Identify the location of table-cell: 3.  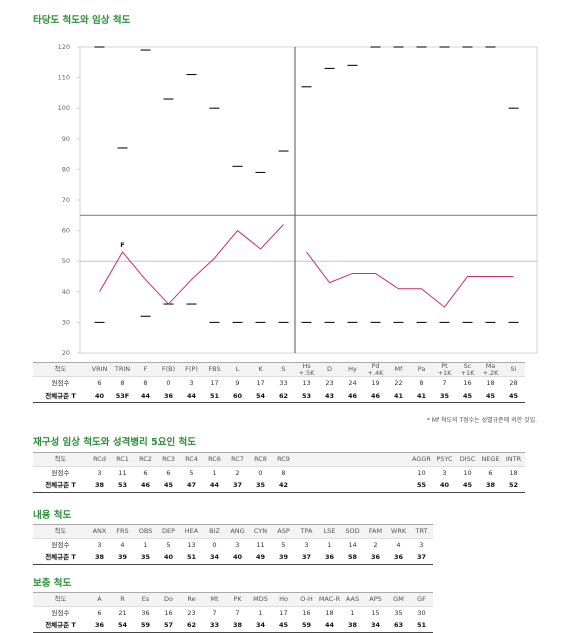
(237, 544).